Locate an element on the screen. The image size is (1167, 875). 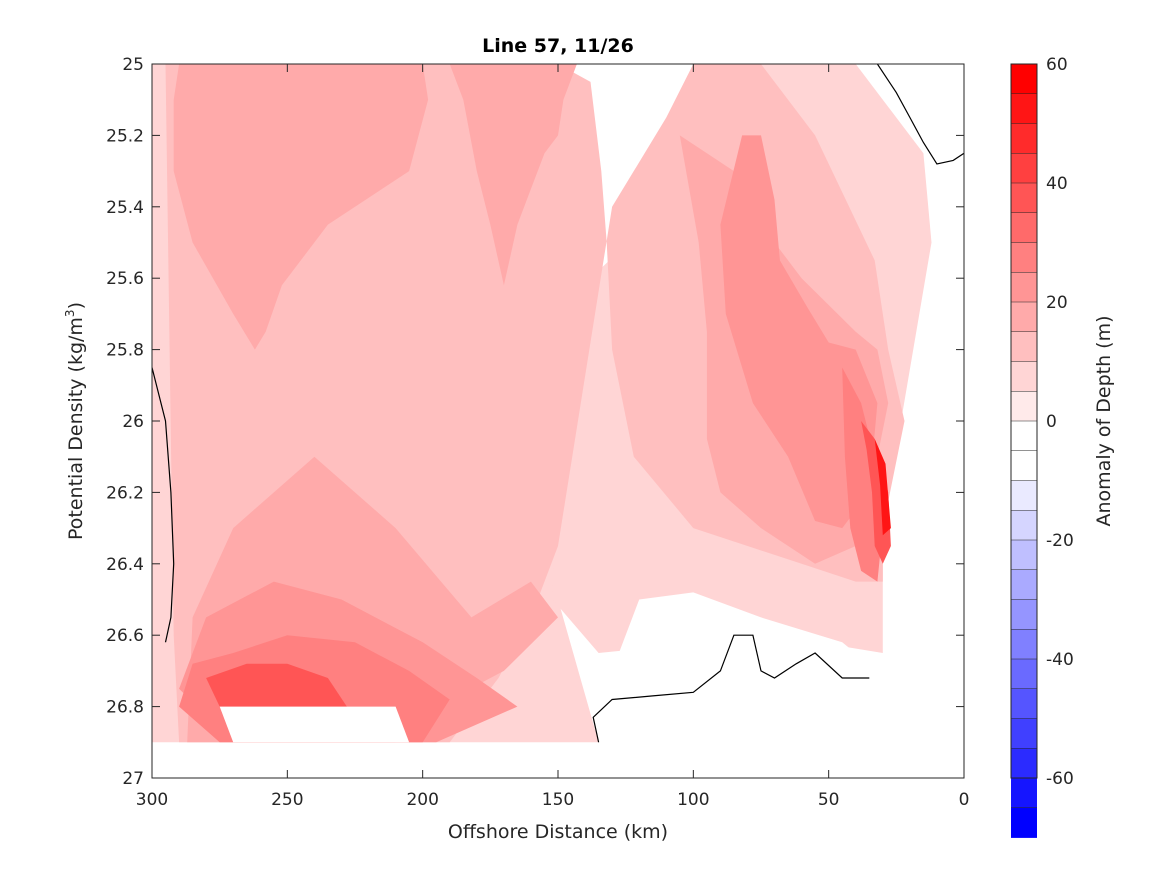
y-tick-label: 26.8 is located at coordinates (125, 708).